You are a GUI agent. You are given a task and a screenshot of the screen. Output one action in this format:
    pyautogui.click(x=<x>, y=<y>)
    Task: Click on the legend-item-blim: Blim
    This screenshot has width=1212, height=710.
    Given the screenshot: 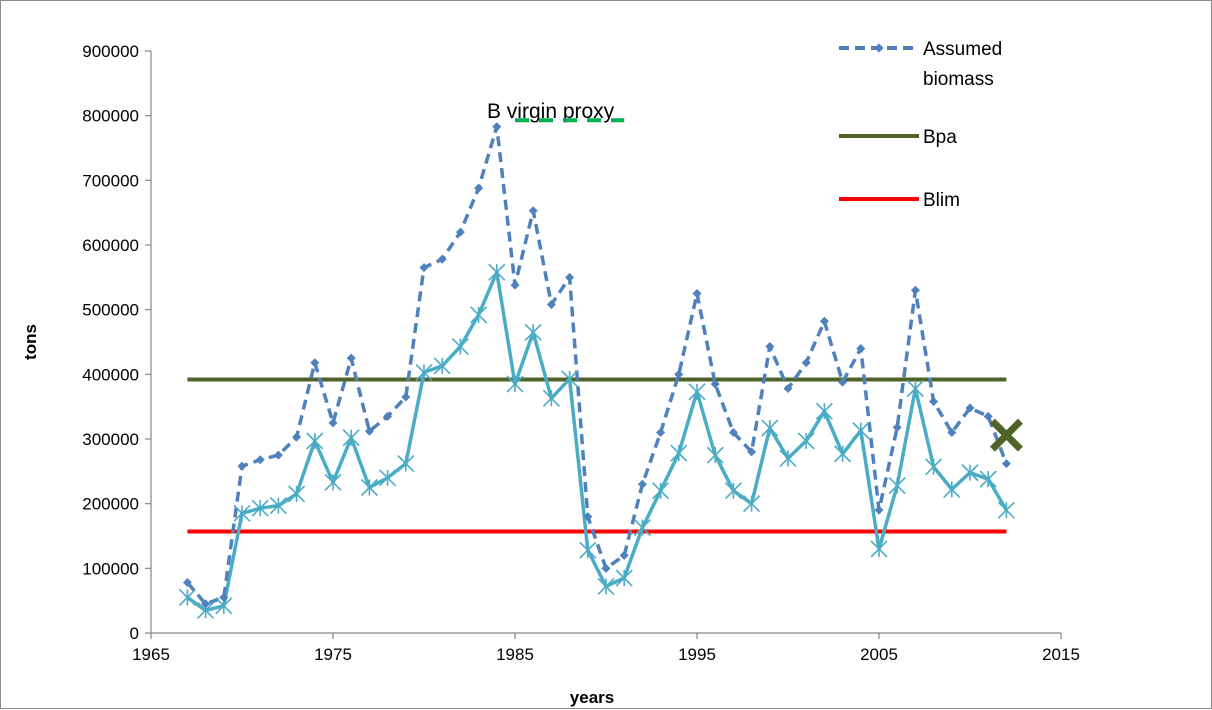 What is the action you would take?
    pyautogui.click(x=899, y=200)
    